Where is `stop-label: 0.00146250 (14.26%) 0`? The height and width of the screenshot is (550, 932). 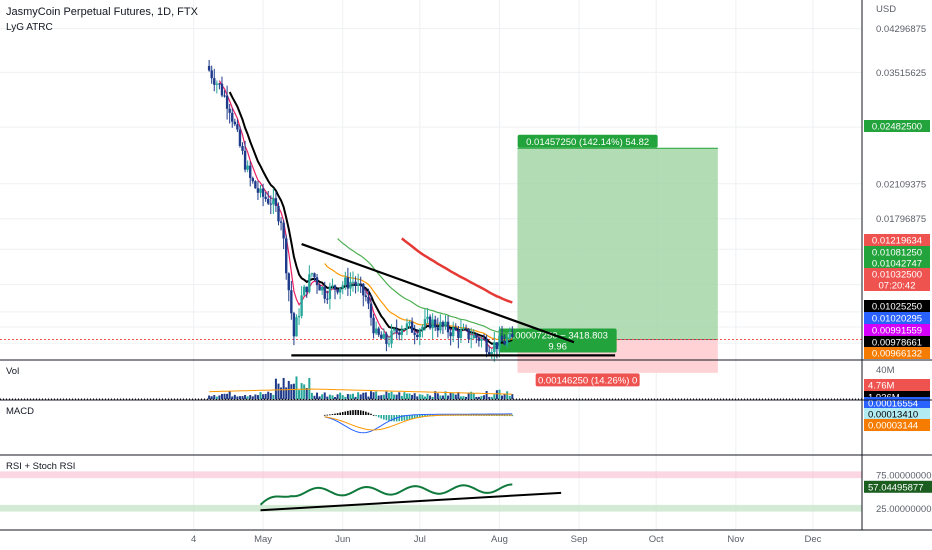
stop-label: 0.00146250 (14.26%) 0 is located at coordinates (587, 380).